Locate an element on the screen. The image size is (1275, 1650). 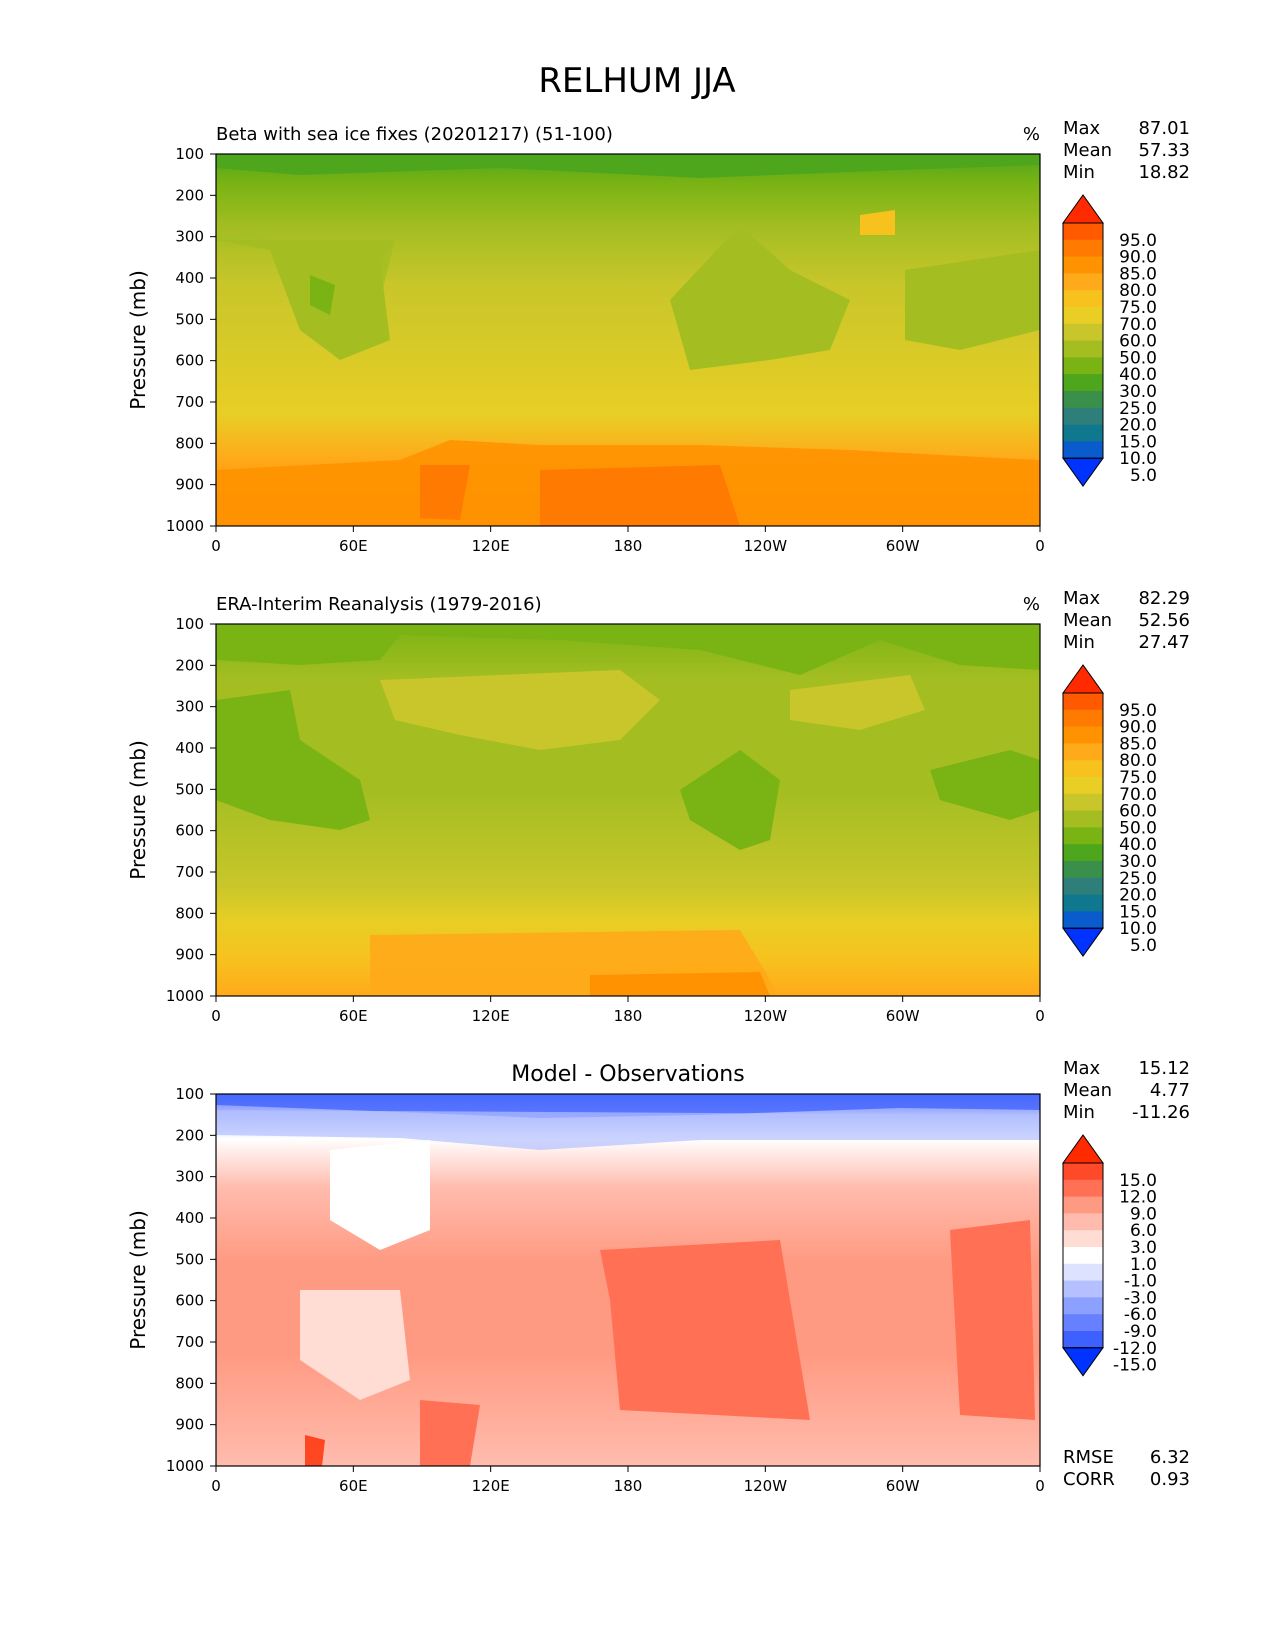
stat-value-mean: 52.56 is located at coordinates (1164, 620).